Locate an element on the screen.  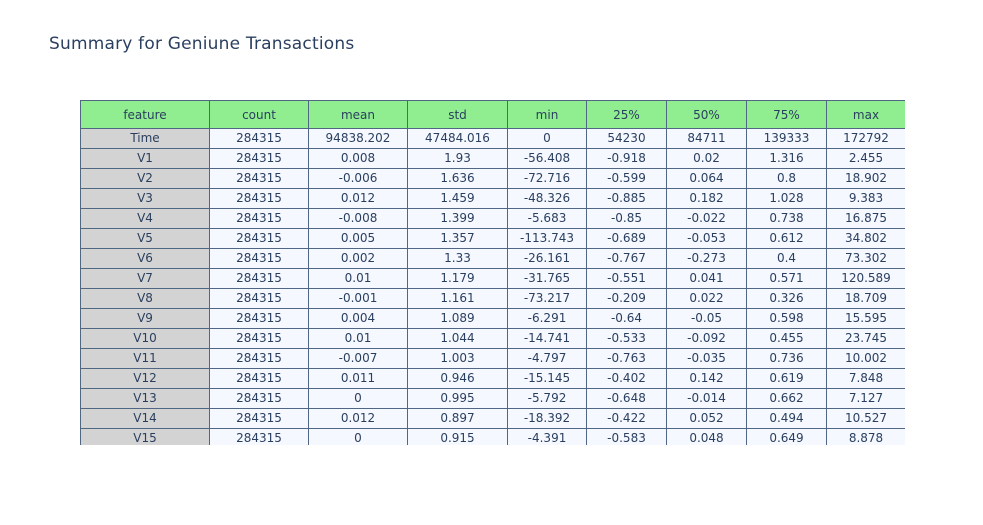
value-cell: 139333 is located at coordinates (786, 138).